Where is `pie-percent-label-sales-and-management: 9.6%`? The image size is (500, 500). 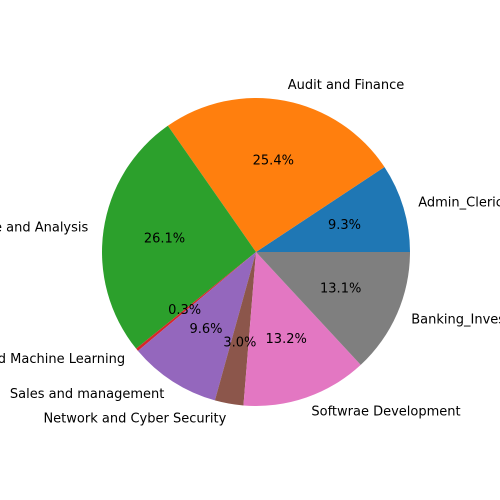
pie-percent-label-sales-and-management: 9.6% is located at coordinates (205, 329).